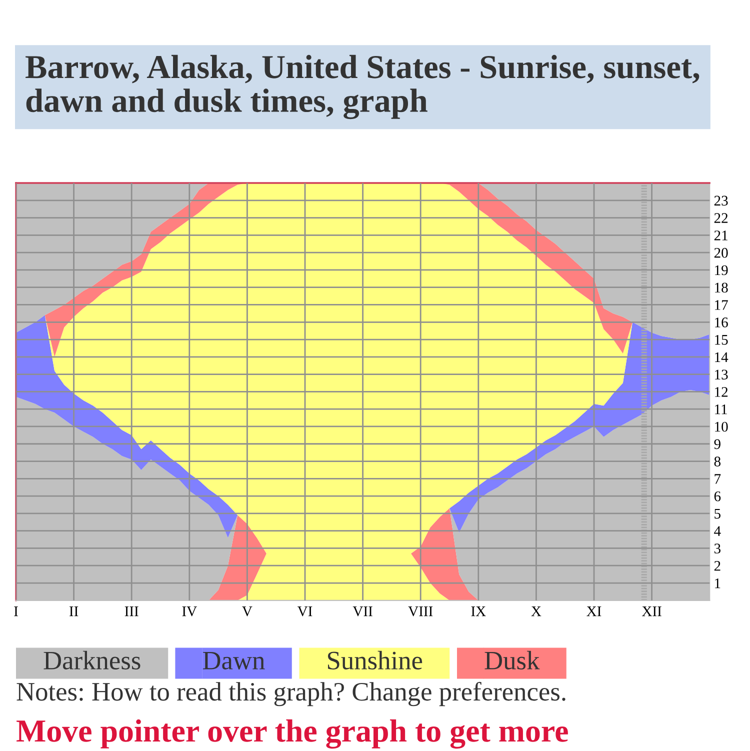  What do you see at coordinates (717, 513) in the screenshot?
I see `y-tick-label: 5` at bounding box center [717, 513].